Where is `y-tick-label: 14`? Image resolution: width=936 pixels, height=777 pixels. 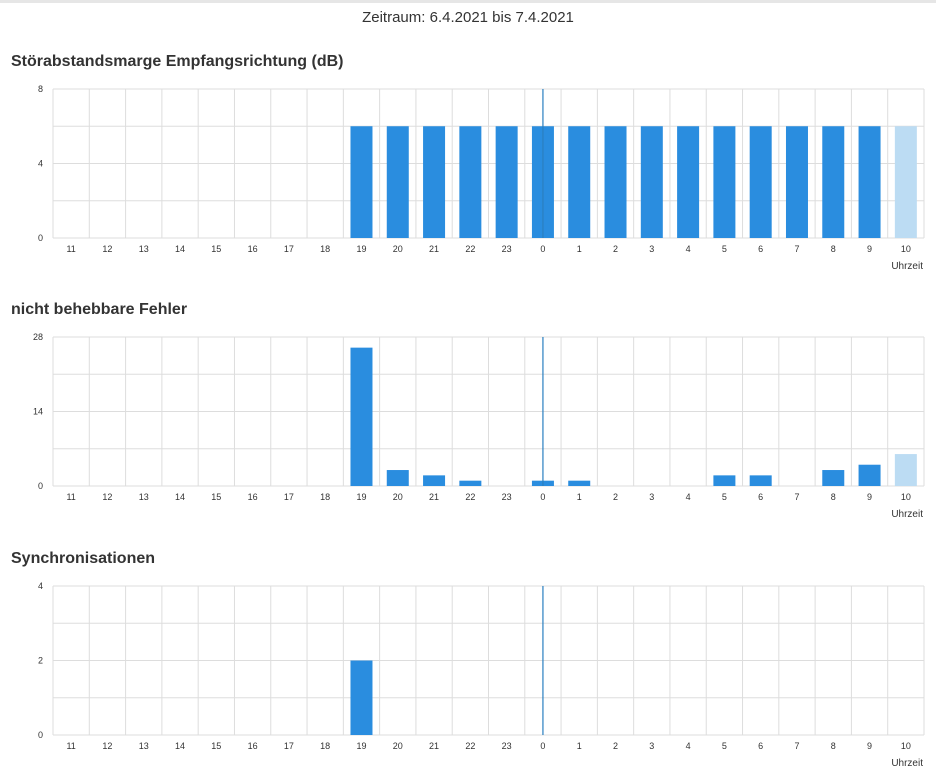
y-tick-label: 14 is located at coordinates (38, 412).